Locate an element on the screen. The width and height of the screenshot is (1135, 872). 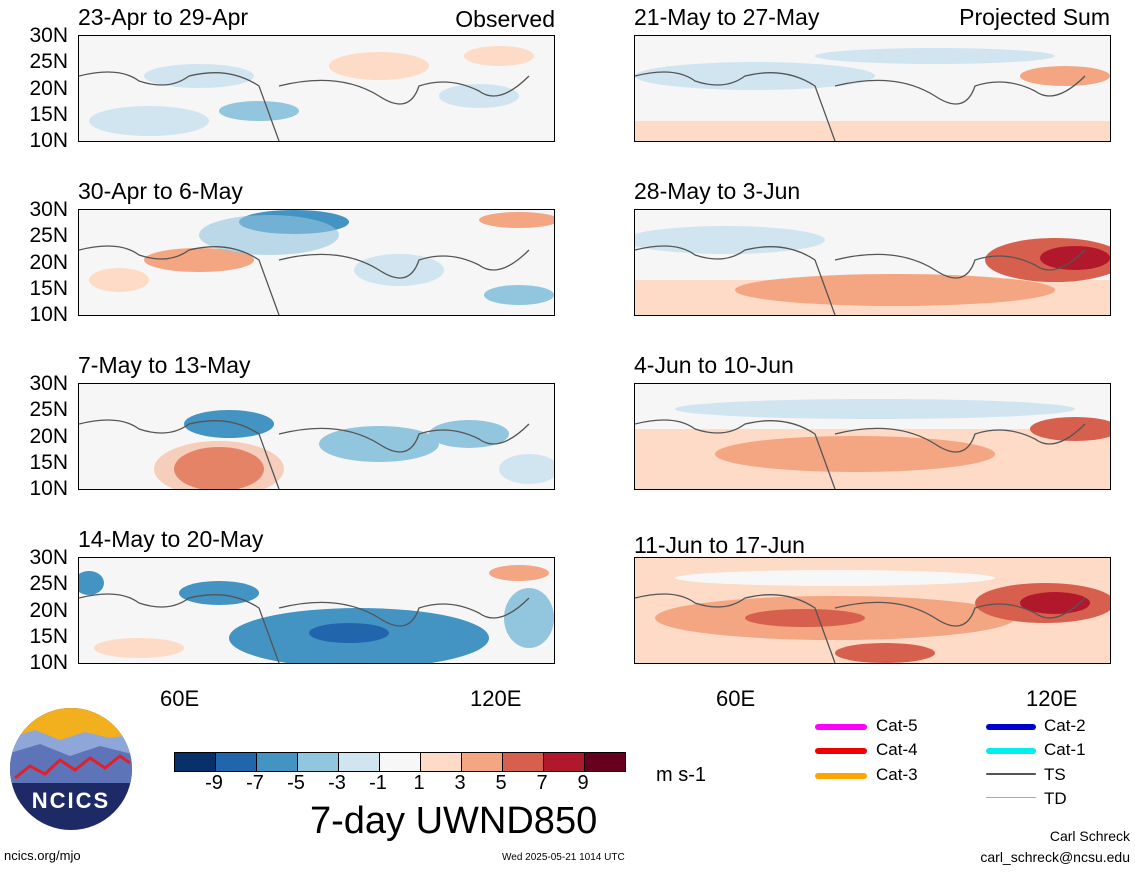
panel-title: 30-Apr to 6-May is located at coordinates (160, 191).